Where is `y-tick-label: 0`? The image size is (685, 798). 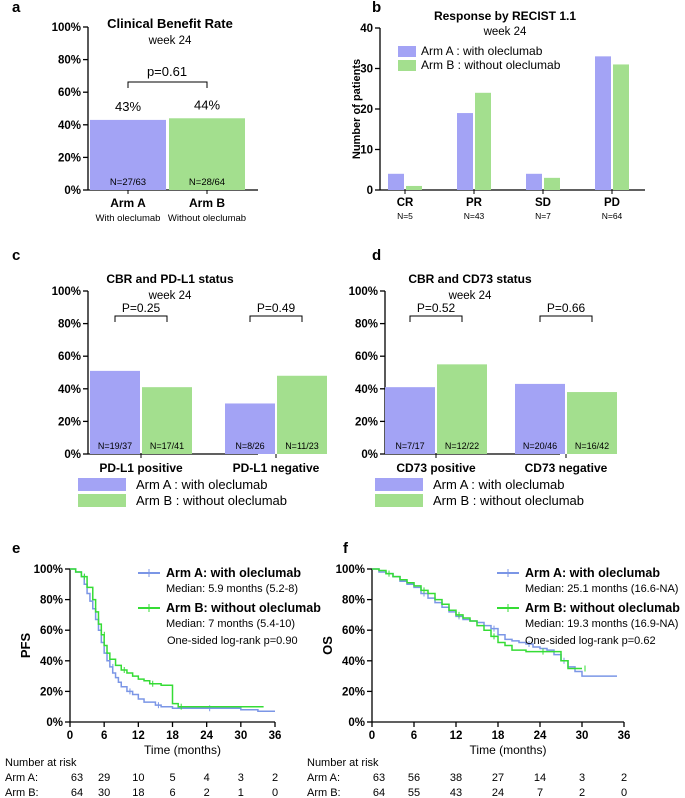 y-tick-label: 0 is located at coordinates (370, 191).